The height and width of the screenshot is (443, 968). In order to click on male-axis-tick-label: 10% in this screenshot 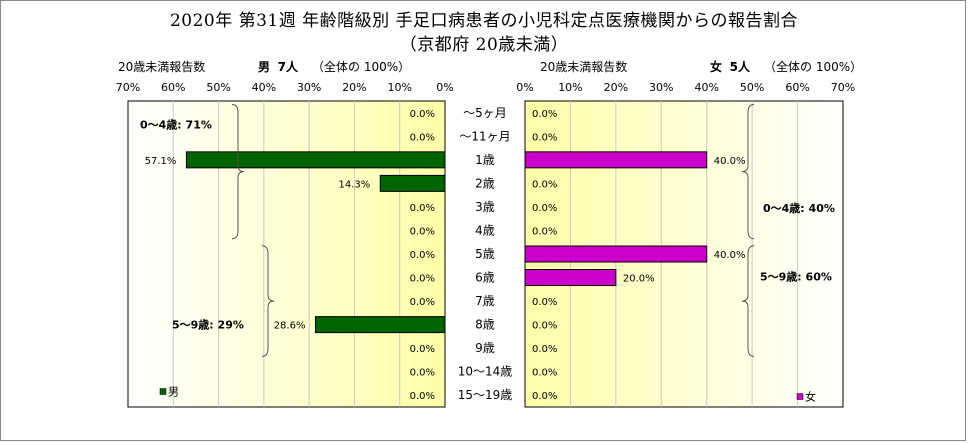, I will do `click(399, 87)`.